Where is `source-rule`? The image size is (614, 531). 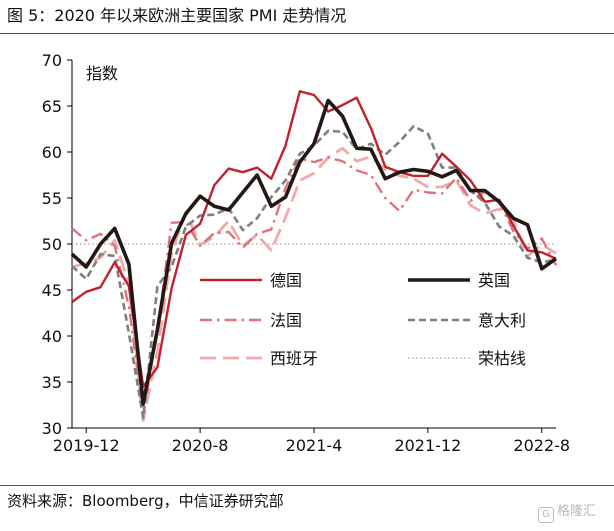
source-rule is located at coordinates (307, 485).